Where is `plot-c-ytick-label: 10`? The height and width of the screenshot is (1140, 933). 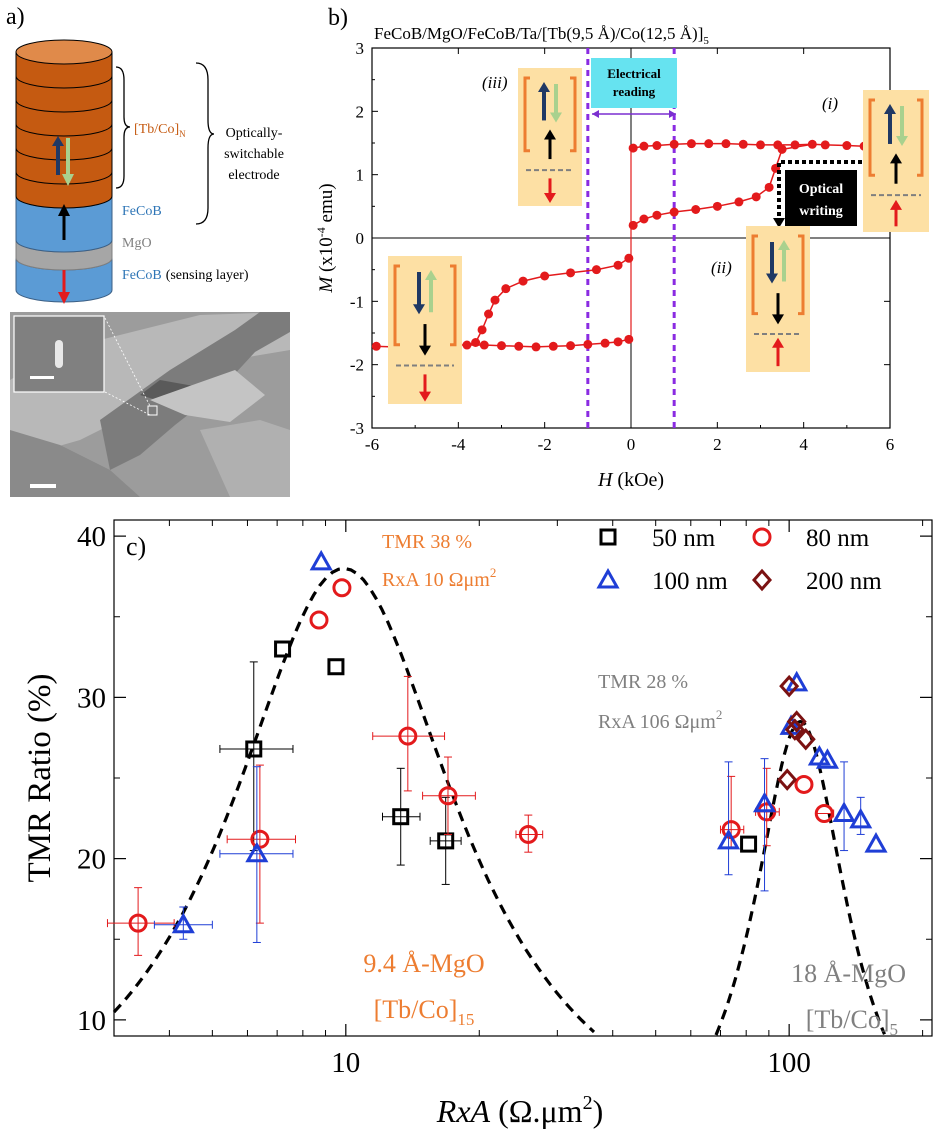
plot-c-ytick-label: 10 is located at coordinates (91, 1021).